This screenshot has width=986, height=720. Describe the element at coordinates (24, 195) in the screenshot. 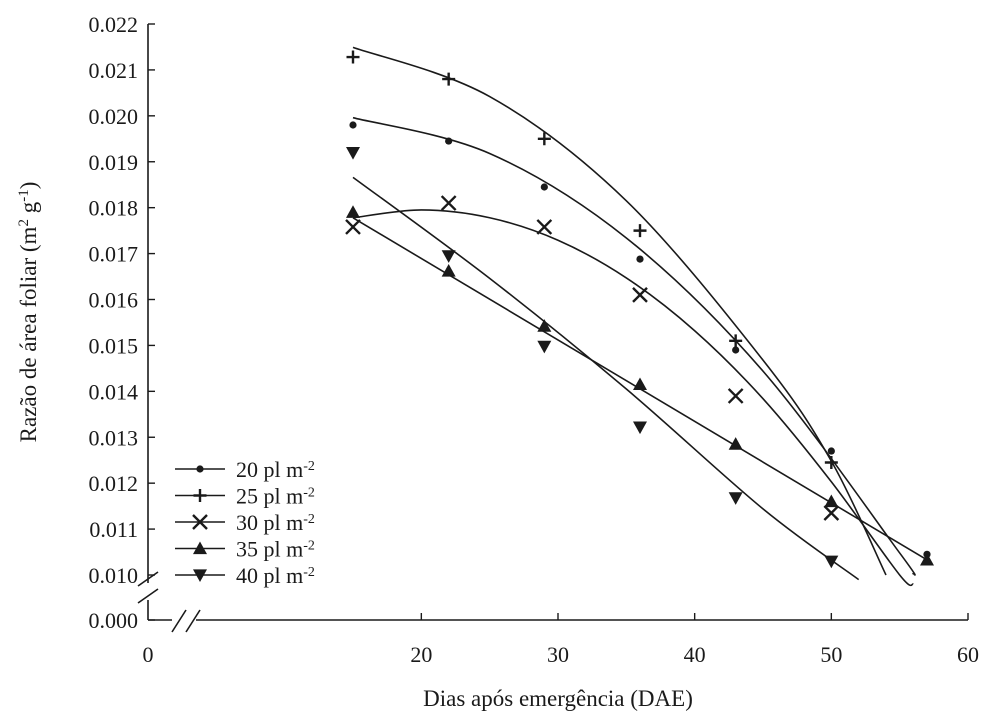

I see `y-axis-title-sup2: -1` at that location.